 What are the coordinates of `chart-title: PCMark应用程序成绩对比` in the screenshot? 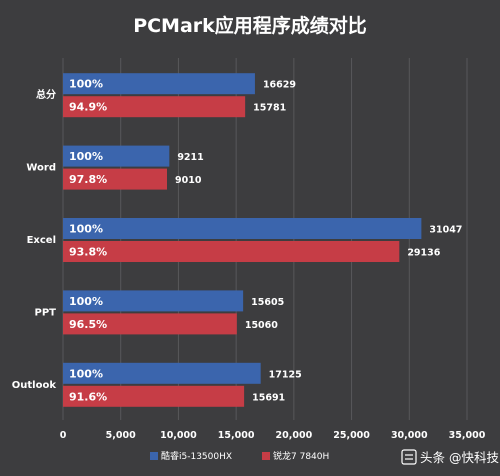 It's located at (250, 25).